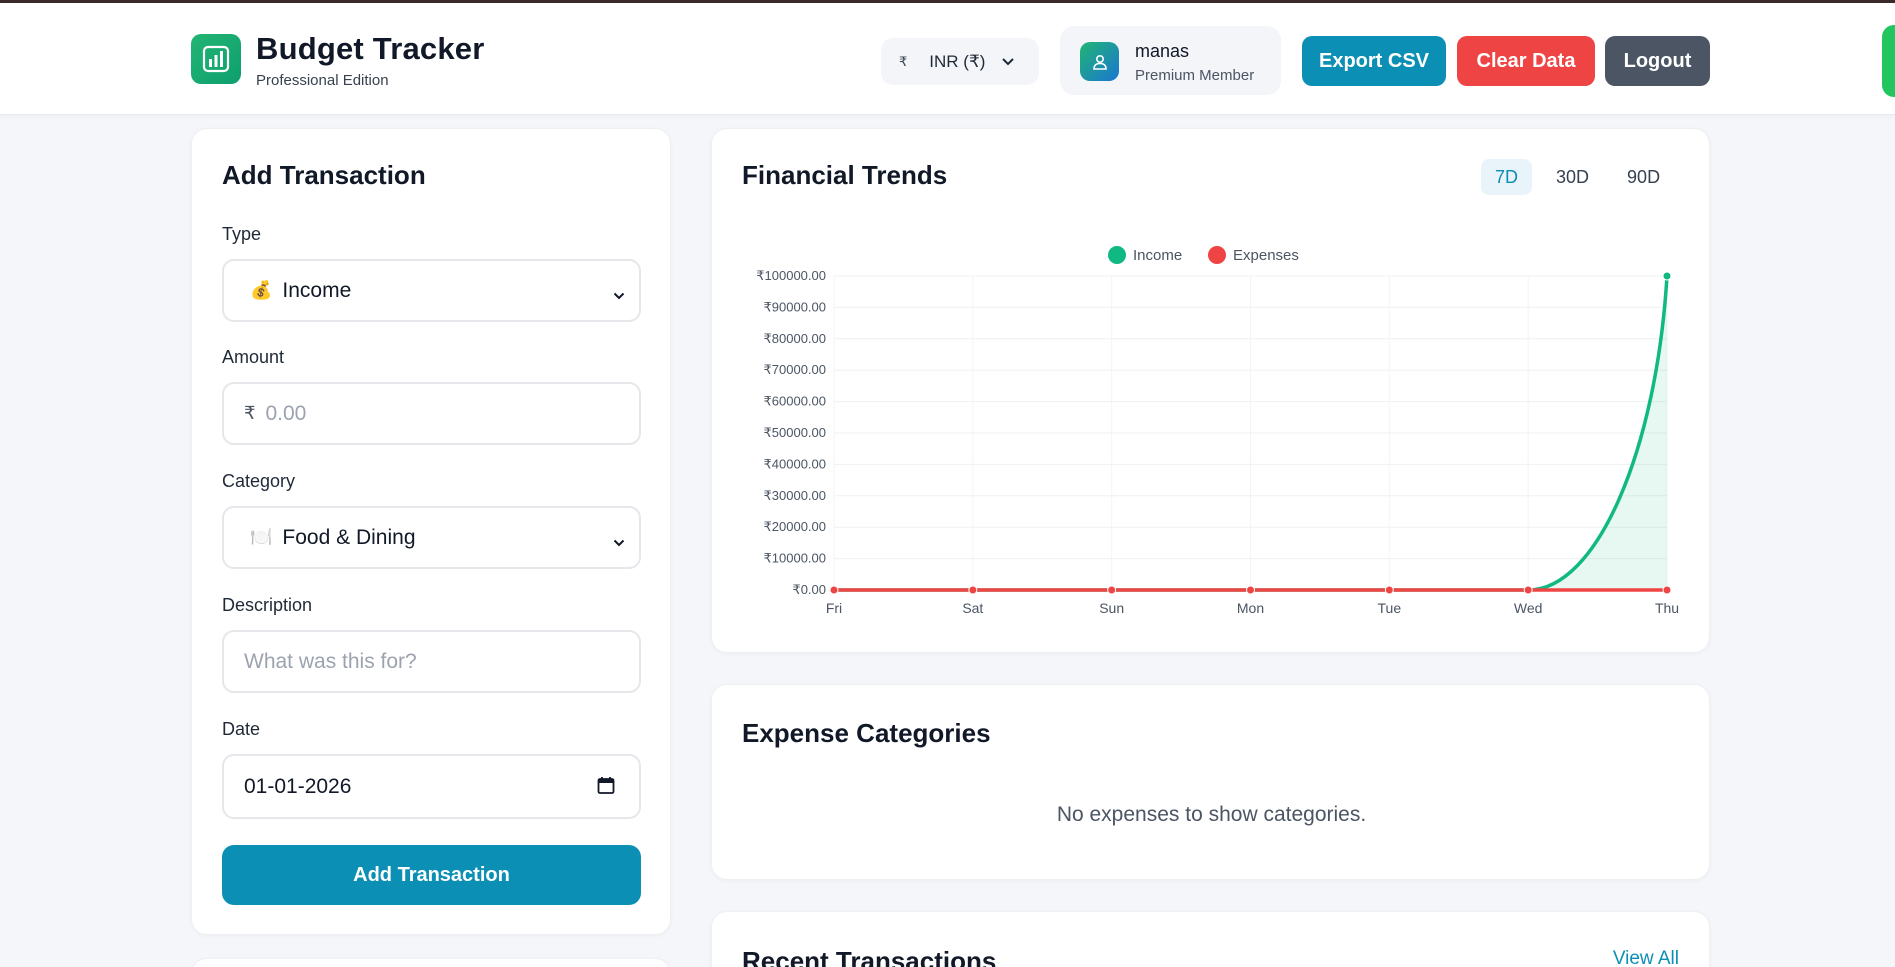 Image resolution: width=1895 pixels, height=967 pixels. I want to click on x-tick-label: Thu, so click(1667, 608).